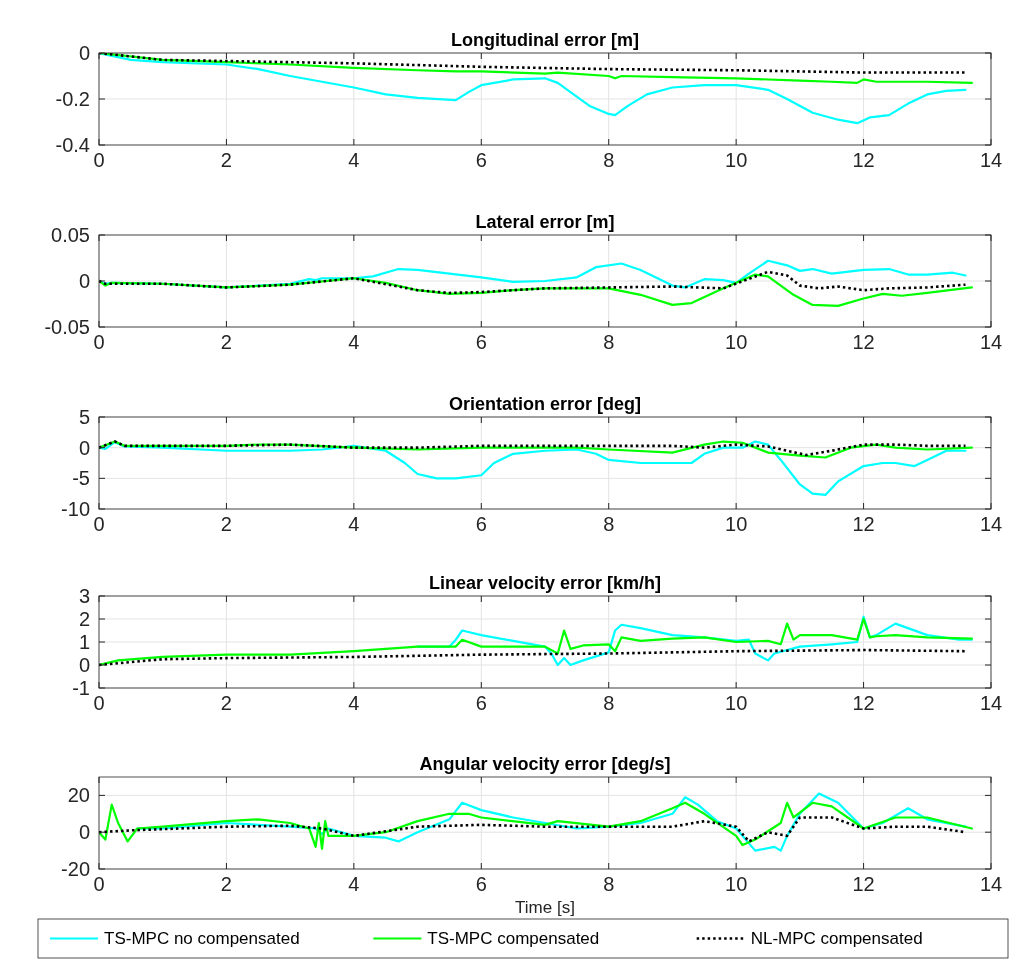 The image size is (1032, 978). Describe the element at coordinates (545, 40) in the screenshot. I see `chart-title: Longitudinal error [m]` at that location.